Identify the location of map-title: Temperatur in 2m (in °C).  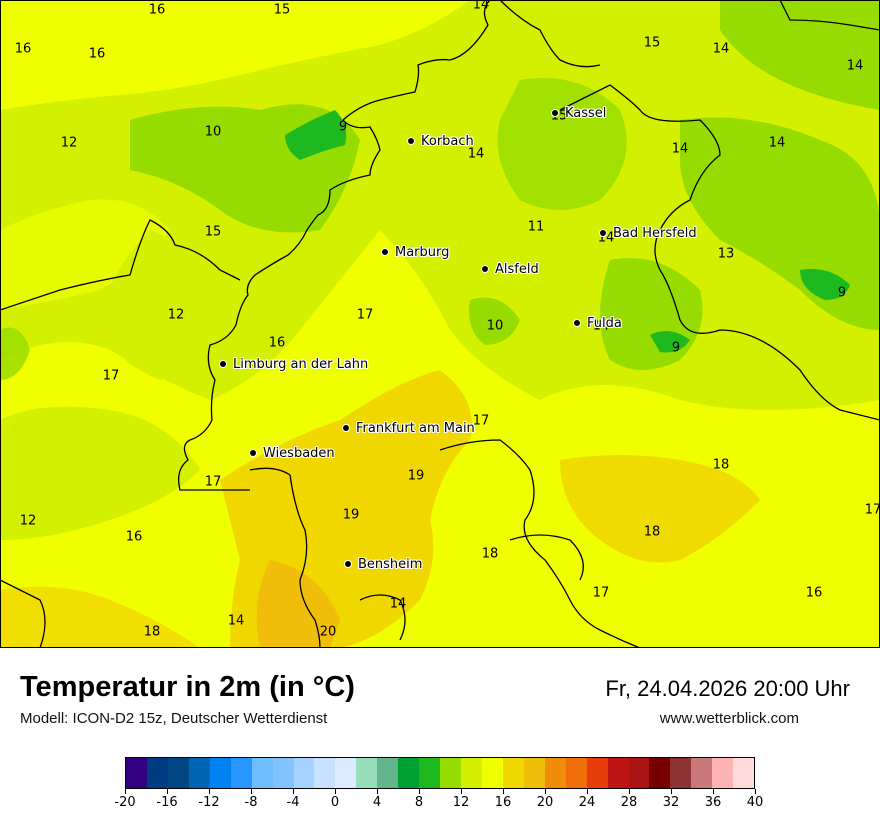
(187, 687).